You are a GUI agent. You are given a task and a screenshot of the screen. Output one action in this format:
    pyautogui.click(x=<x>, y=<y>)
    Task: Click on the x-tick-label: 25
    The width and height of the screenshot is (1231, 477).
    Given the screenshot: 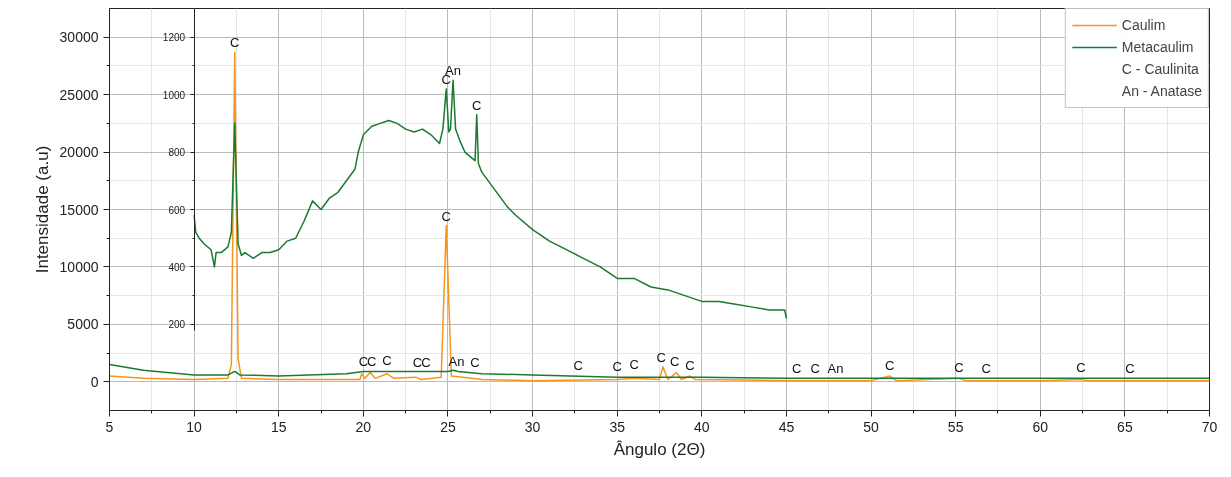 What is the action you would take?
    pyautogui.click(x=448, y=426)
    